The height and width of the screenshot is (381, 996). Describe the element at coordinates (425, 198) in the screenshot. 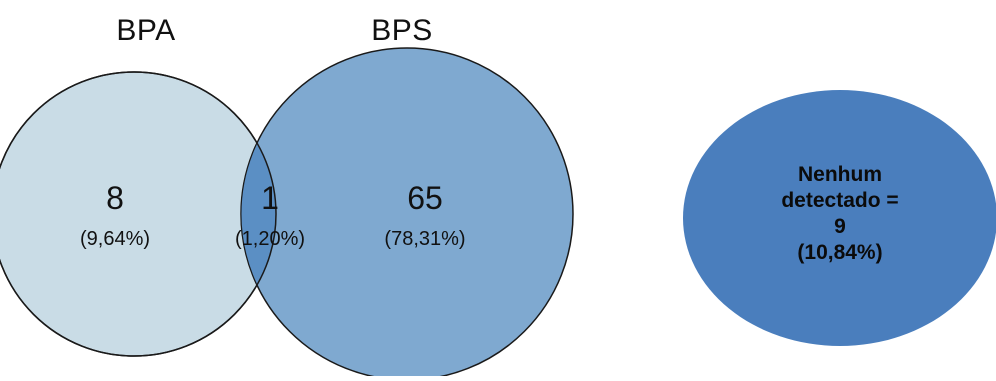

I see `set-b-count: 65` at that location.